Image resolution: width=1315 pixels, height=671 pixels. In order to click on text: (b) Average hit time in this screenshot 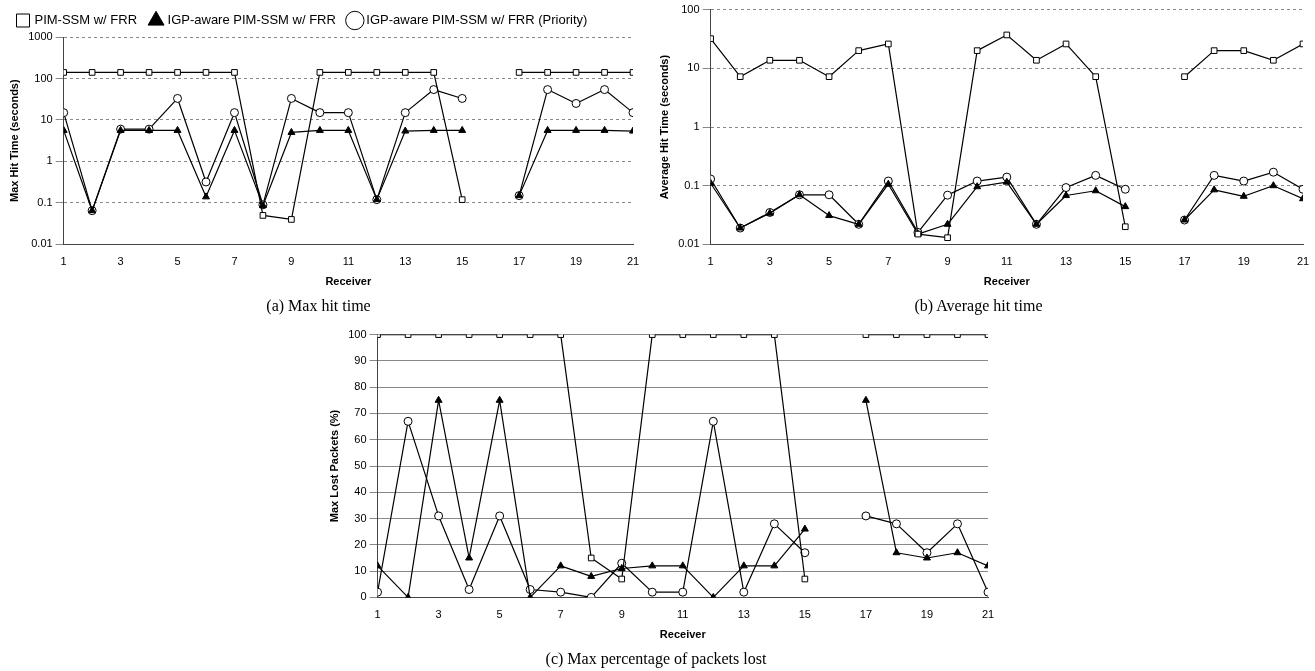, I will do `click(978, 305)`.